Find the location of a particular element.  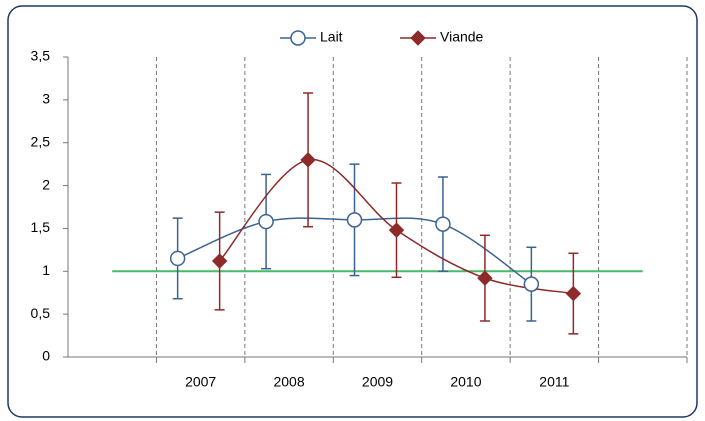

y-tick-label: 1 is located at coordinates (46, 270).